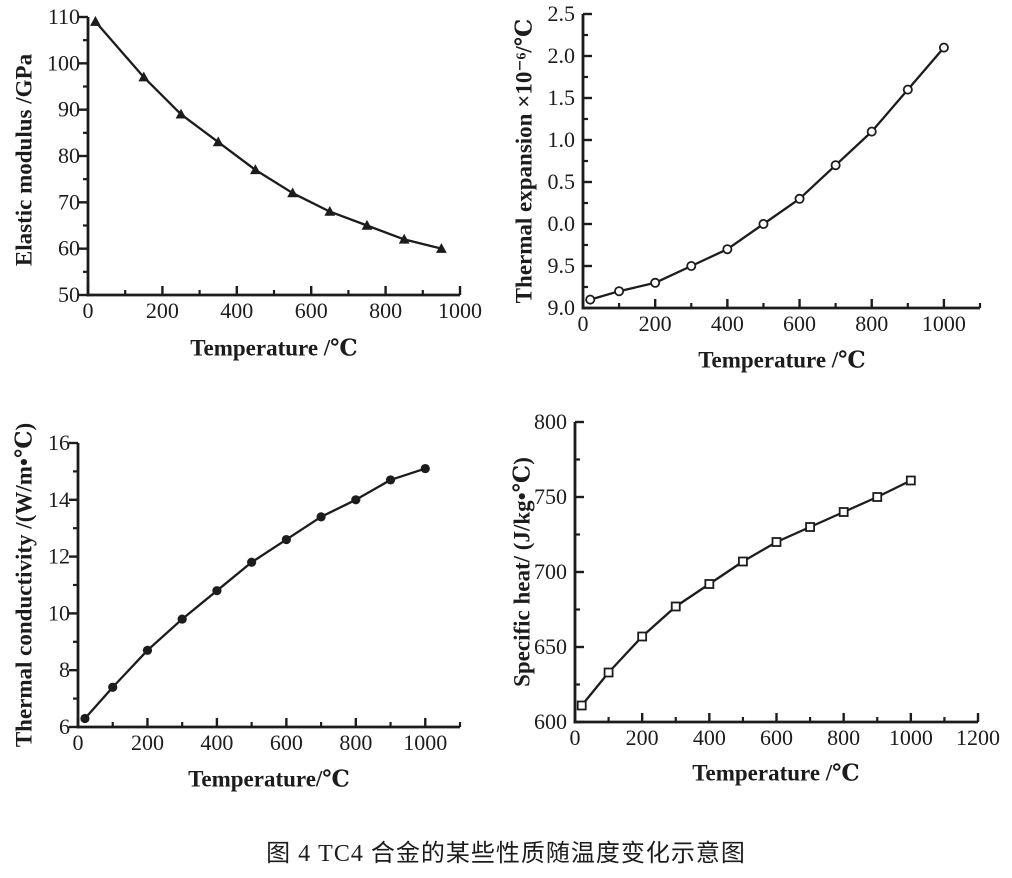 The width and height of the screenshot is (1012, 878). I want to click on y-tick-label: 10, so click(59, 612).